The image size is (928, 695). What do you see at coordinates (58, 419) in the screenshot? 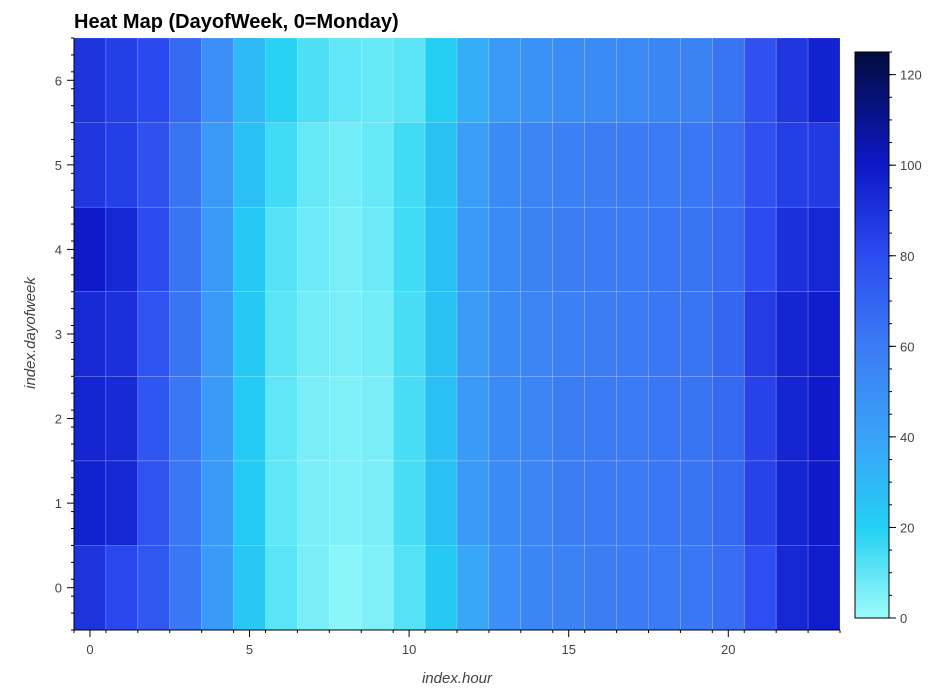
I see `y-tick-label: 2` at bounding box center [58, 419].